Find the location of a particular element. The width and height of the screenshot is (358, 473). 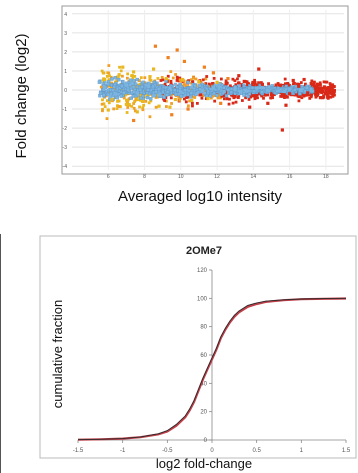

cdf-x-tick-labels: -1.5 -1 -0.5 0 0.5 1 1.5 is located at coordinates (212, 451).